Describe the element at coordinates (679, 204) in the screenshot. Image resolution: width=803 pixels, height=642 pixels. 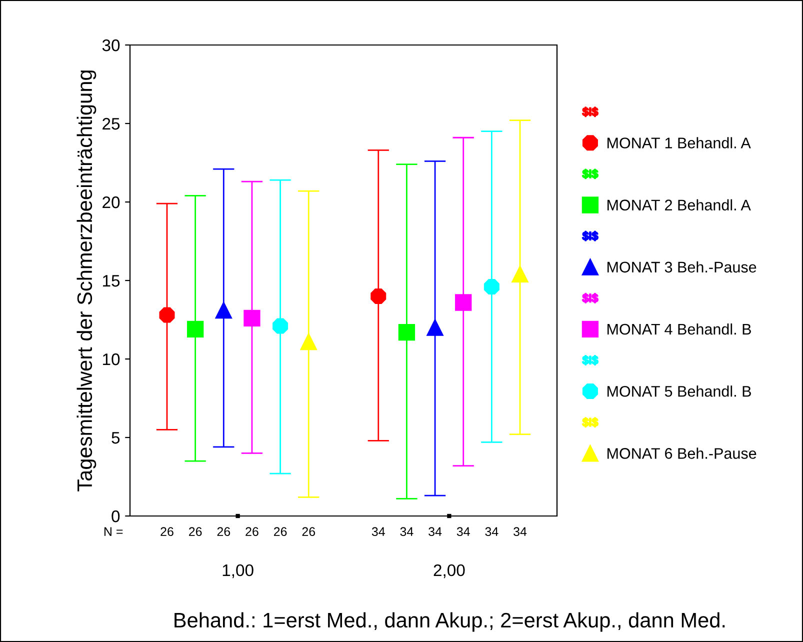
I see `legend-label: MONAT 2 Behandl. A` at that location.